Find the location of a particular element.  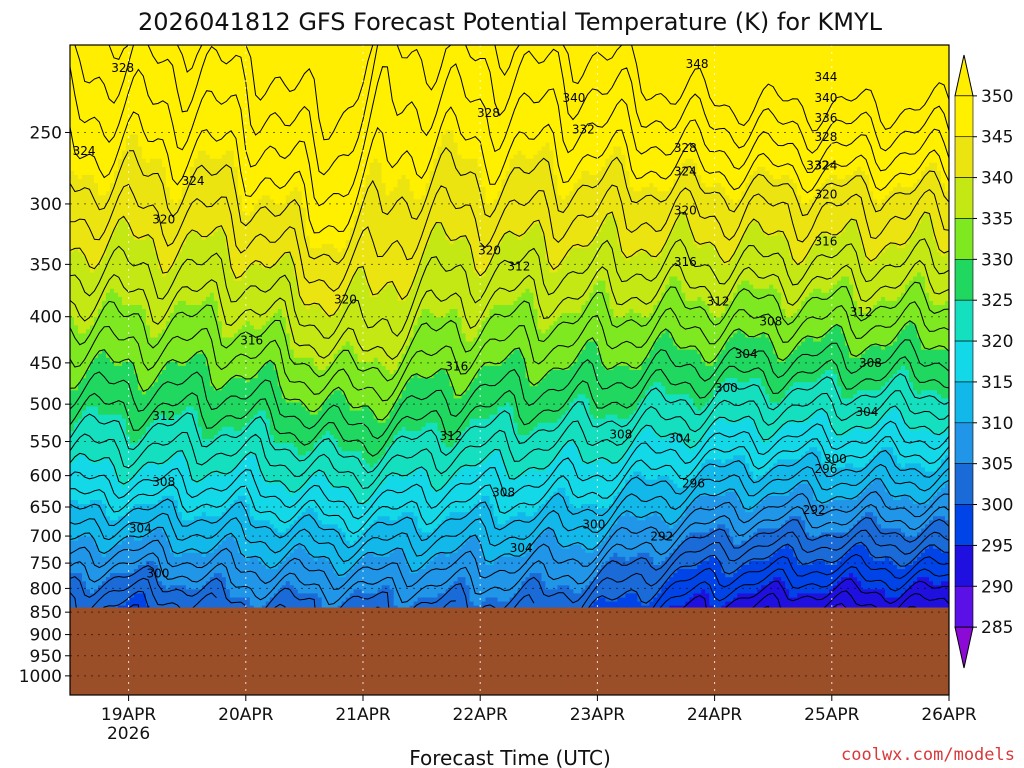

contour-label: 300 is located at coordinates (726, 388).